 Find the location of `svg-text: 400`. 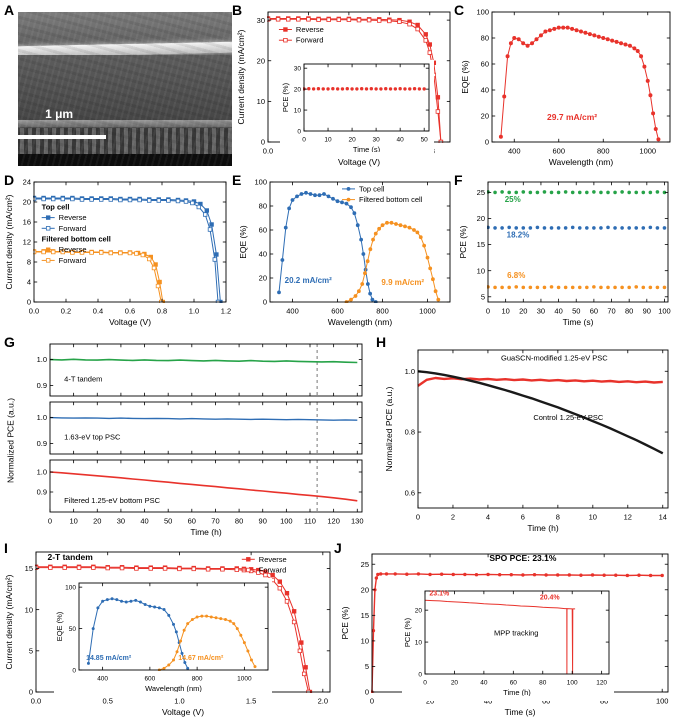

svg-text: 400 is located at coordinates (102, 679).